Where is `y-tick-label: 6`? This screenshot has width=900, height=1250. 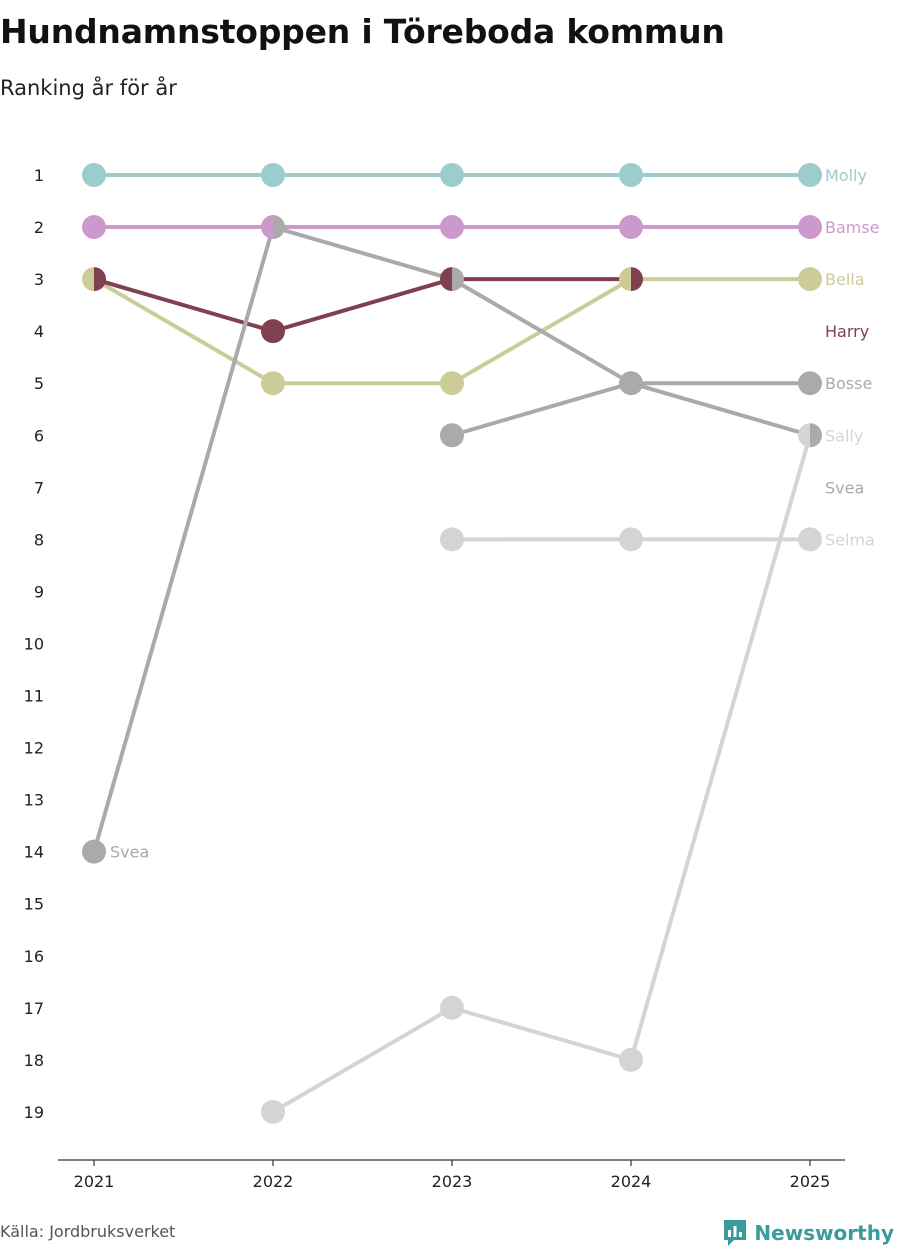 y-tick-label: 6 is located at coordinates (39, 435).